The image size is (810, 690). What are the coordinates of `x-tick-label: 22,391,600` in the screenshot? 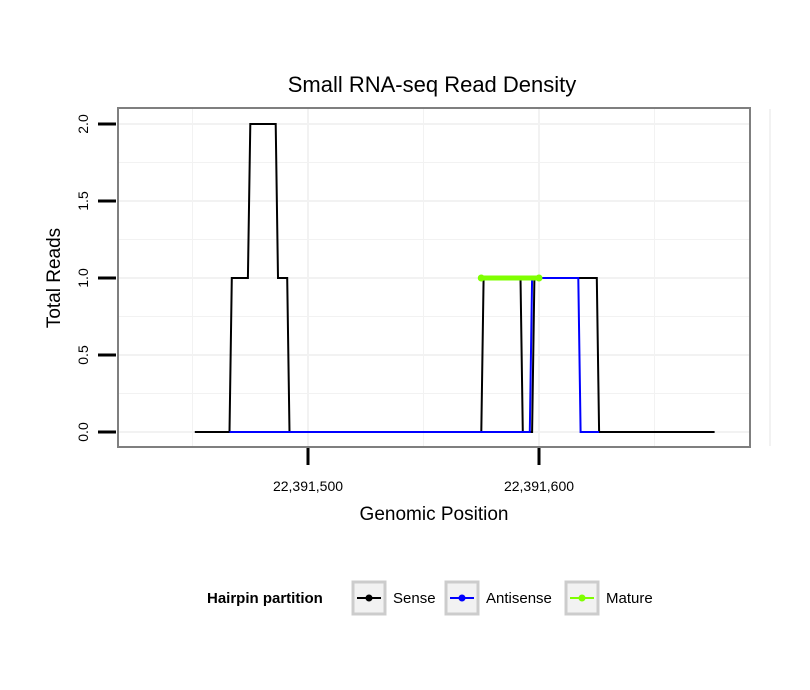 It's located at (539, 486).